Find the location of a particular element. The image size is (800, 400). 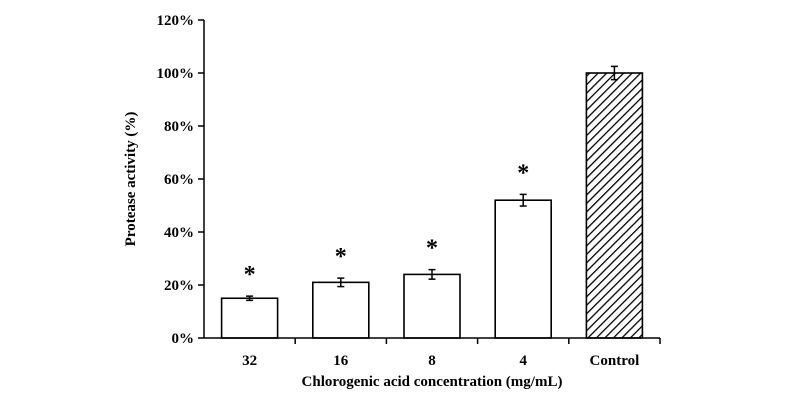

y-tick-label: 20% is located at coordinates (179, 286).